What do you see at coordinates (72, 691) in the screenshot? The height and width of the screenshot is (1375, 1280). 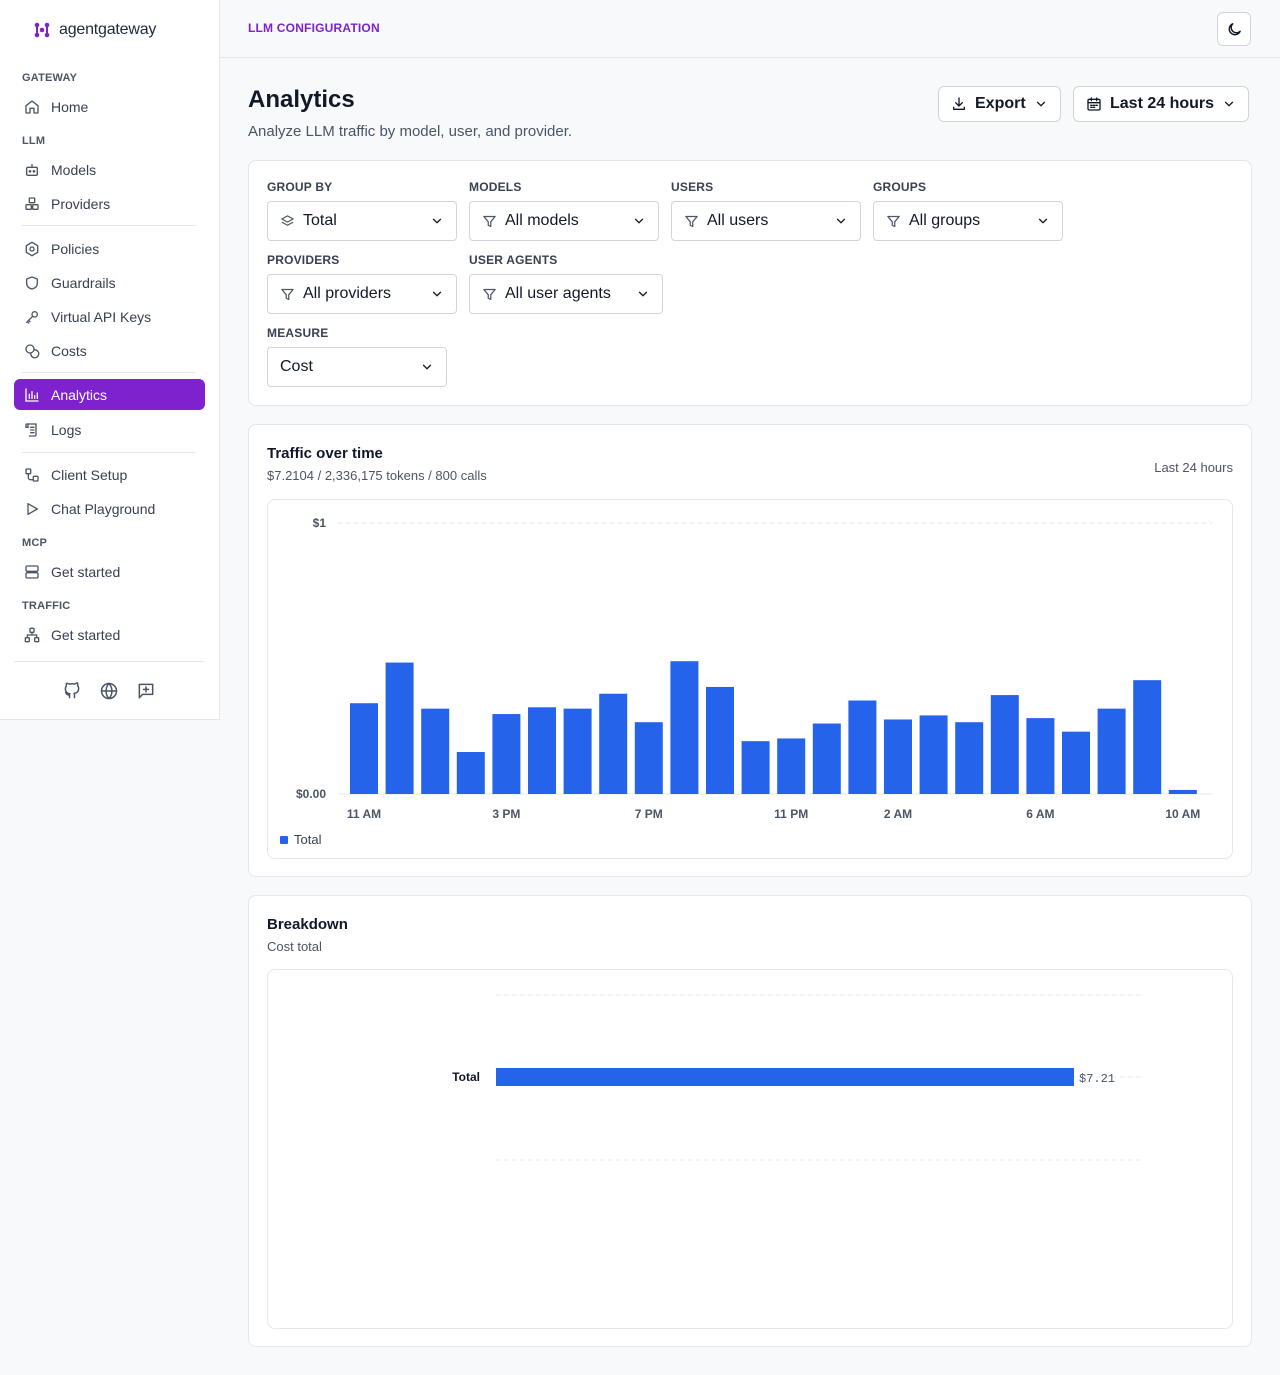 I see `github-icon` at bounding box center [72, 691].